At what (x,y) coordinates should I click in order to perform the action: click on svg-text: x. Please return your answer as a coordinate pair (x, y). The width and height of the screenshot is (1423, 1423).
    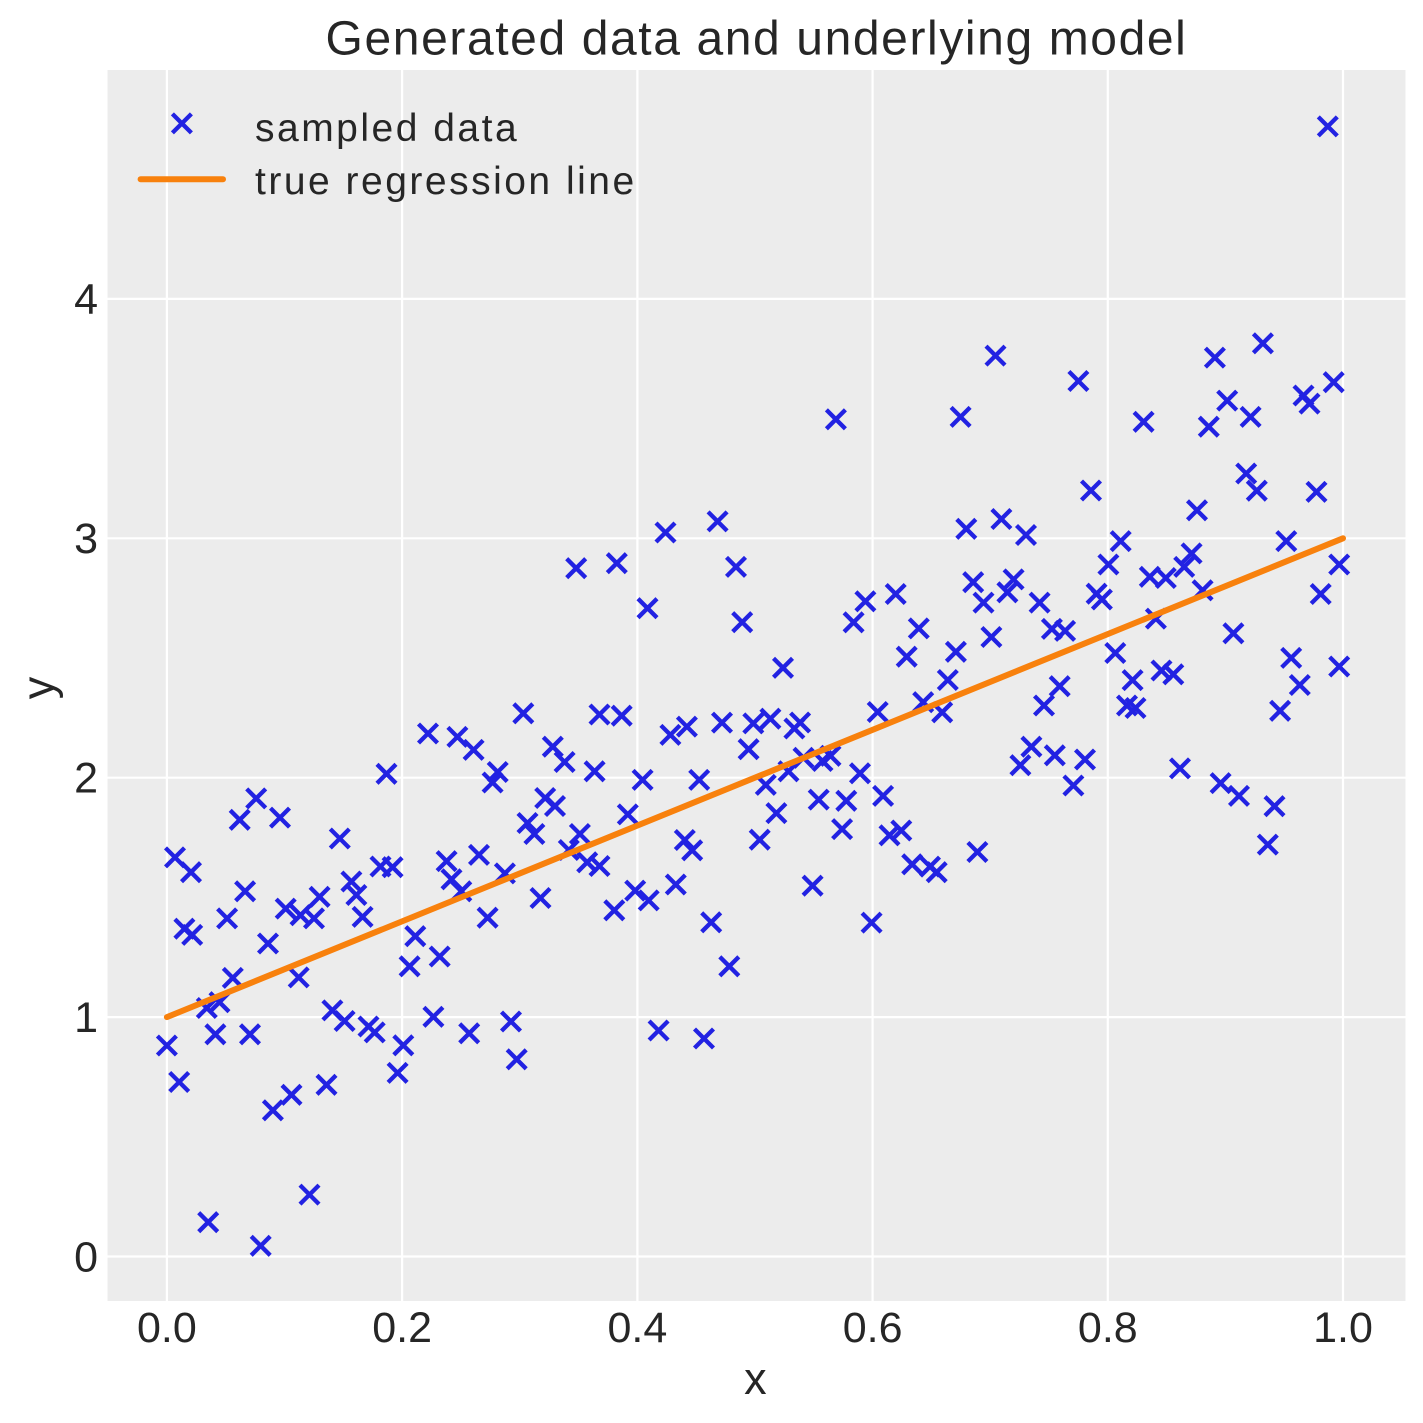
    Looking at the image, I should click on (755, 1378).